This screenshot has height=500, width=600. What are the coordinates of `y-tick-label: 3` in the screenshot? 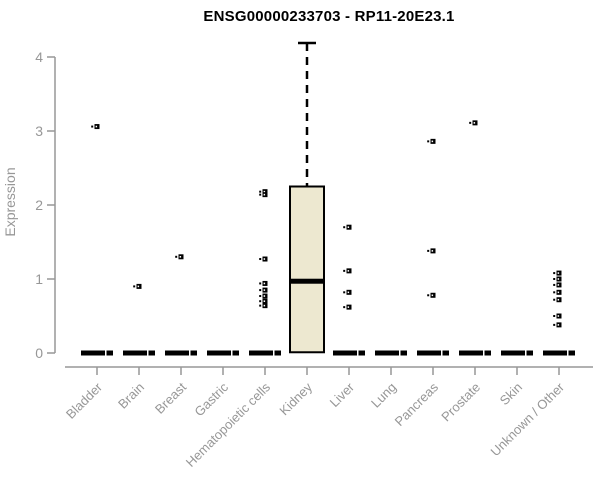 It's located at (39, 131).